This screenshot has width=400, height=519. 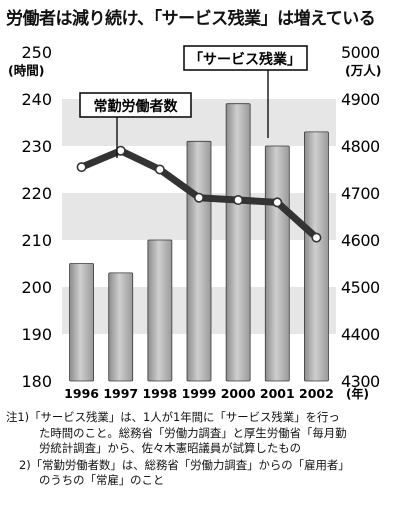 I want to click on x-tick-label: 2002, so click(x=316, y=393).